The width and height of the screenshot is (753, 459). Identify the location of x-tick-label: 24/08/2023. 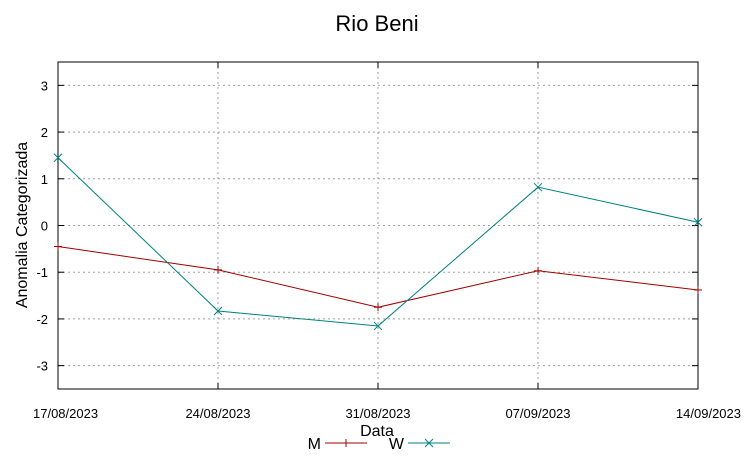
(217, 413).